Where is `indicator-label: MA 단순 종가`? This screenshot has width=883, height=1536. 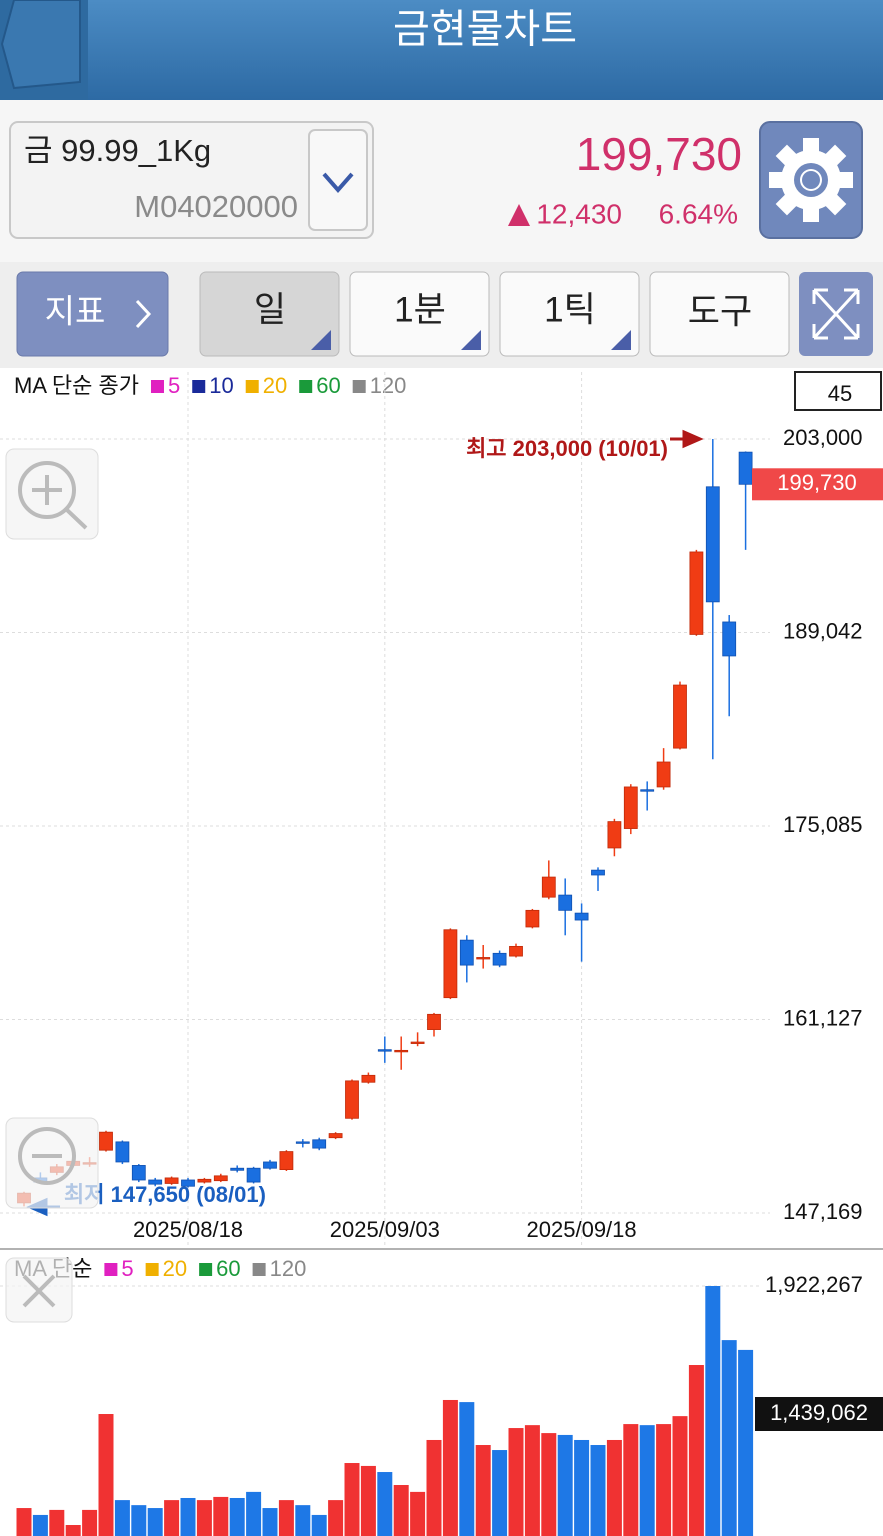 indicator-label: MA 단순 종가 is located at coordinates (76, 385).